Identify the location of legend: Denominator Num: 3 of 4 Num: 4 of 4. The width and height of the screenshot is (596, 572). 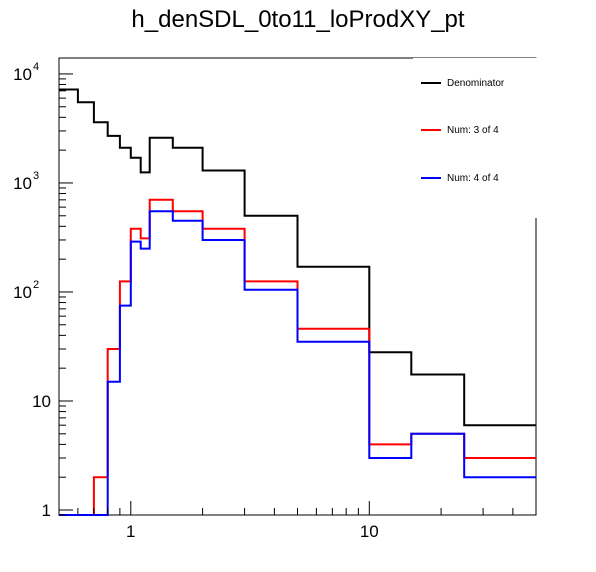
(475, 138).